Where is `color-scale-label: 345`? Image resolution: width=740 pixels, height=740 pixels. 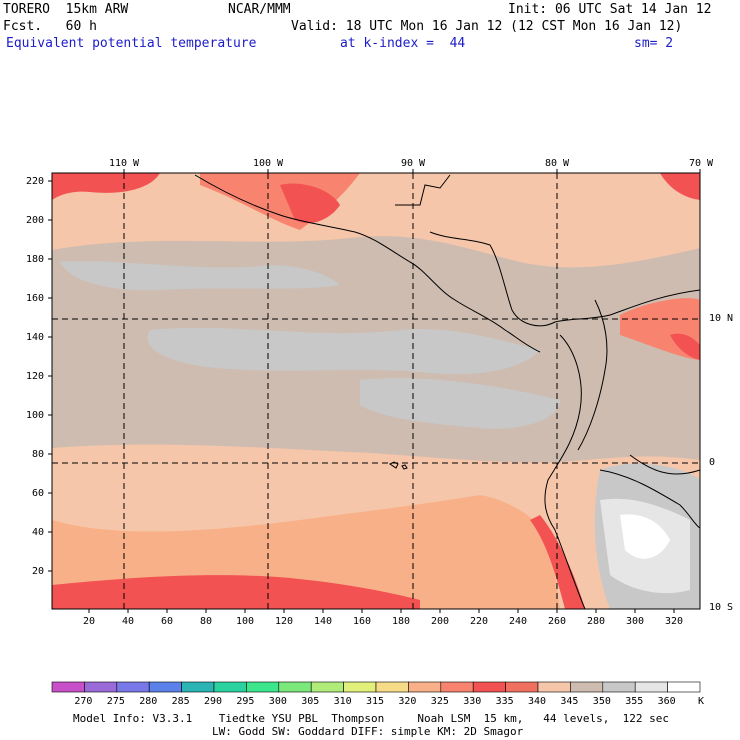
color-scale-label: 345 is located at coordinates (569, 701).